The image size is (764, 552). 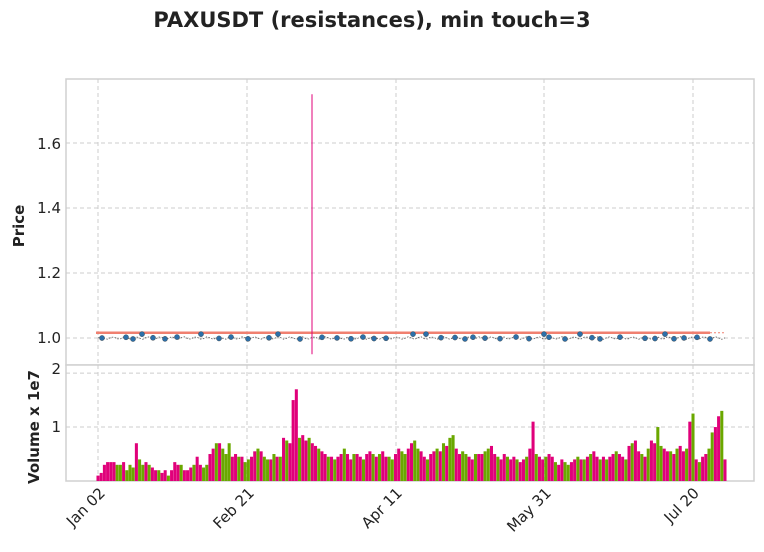 What do you see at coordinates (19, 226) in the screenshot?
I see `price-axis-label: Price` at bounding box center [19, 226].